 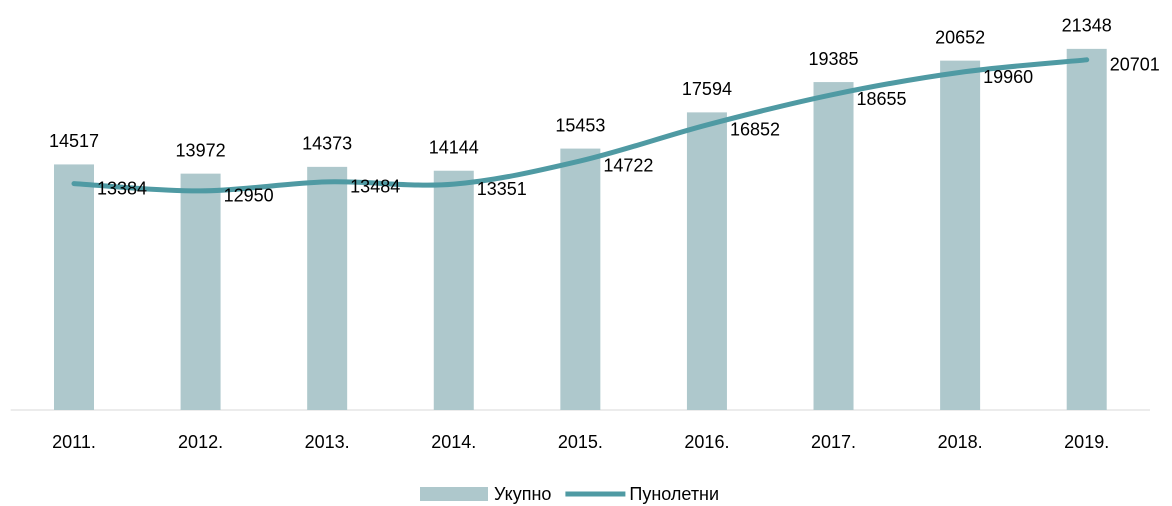 I want to click on legend-label: Пунолетни, so click(x=674, y=494).